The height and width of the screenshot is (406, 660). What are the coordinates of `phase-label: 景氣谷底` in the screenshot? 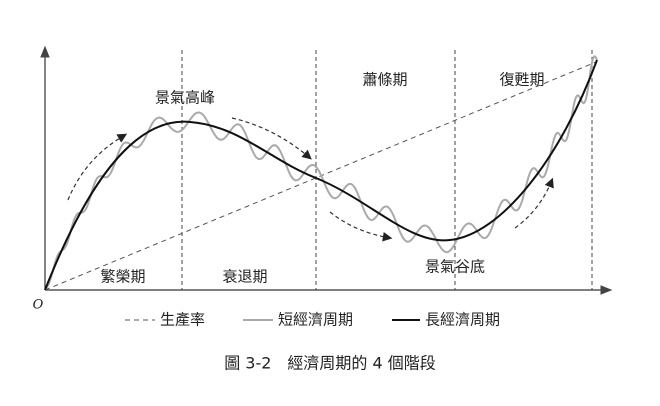 It's located at (455, 267).